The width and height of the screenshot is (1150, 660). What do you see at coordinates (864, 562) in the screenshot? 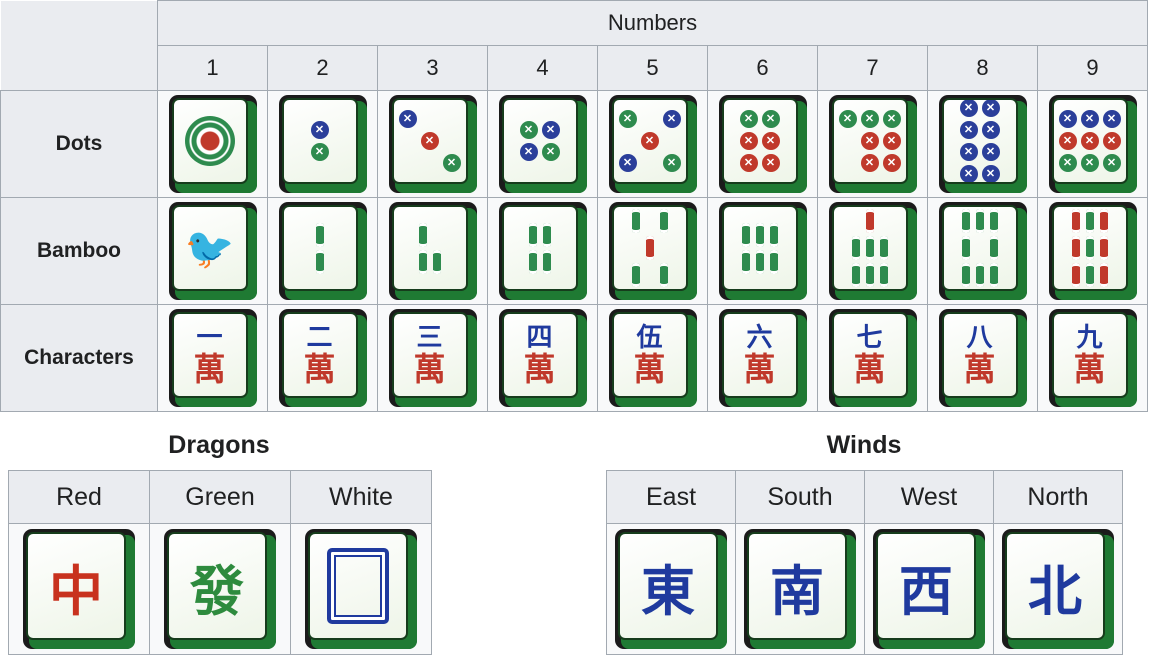
I see `winds-table: East South West North 東 南 西 北` at bounding box center [864, 562].